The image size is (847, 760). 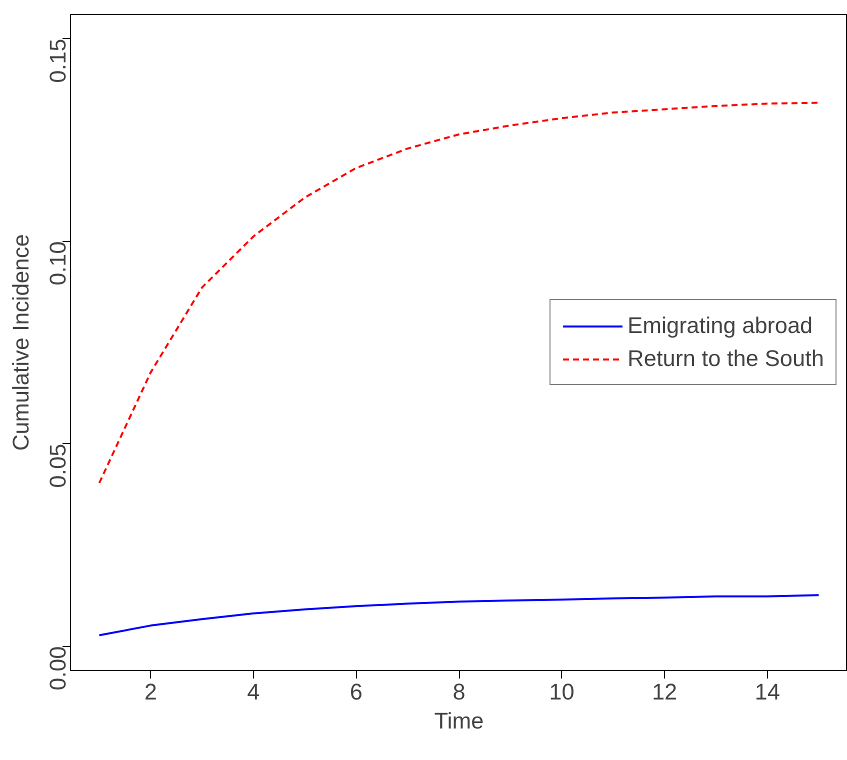 What do you see at coordinates (459, 691) in the screenshot?
I see `x-tick-label: 8` at bounding box center [459, 691].